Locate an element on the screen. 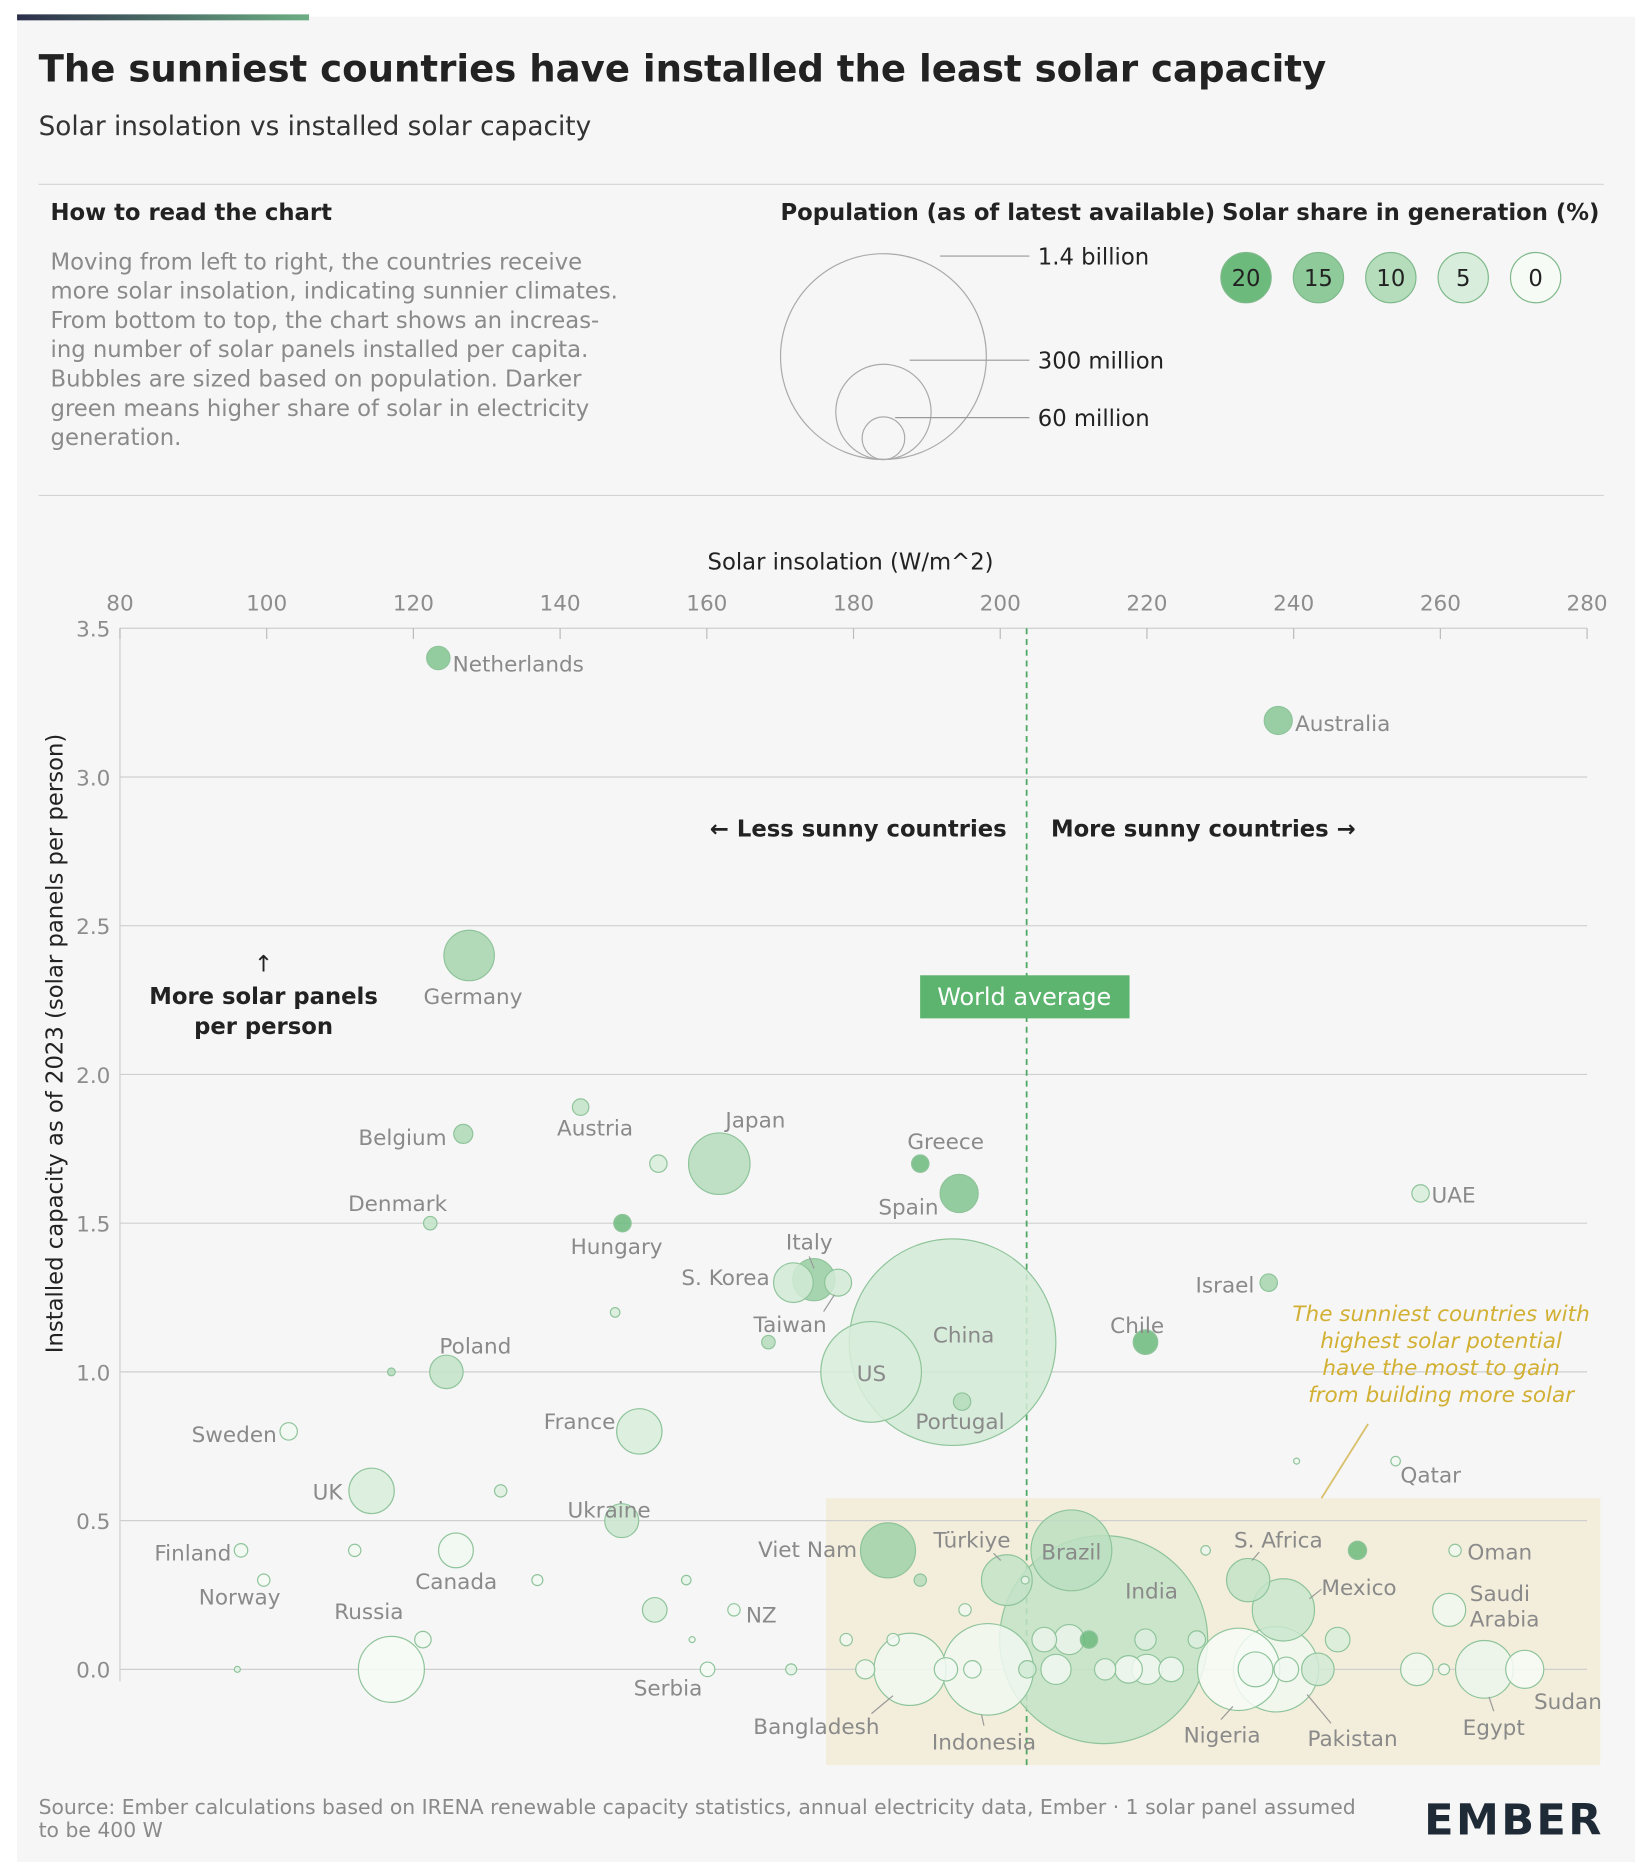  size-legend-label: 1.4 billion is located at coordinates (1093, 257).